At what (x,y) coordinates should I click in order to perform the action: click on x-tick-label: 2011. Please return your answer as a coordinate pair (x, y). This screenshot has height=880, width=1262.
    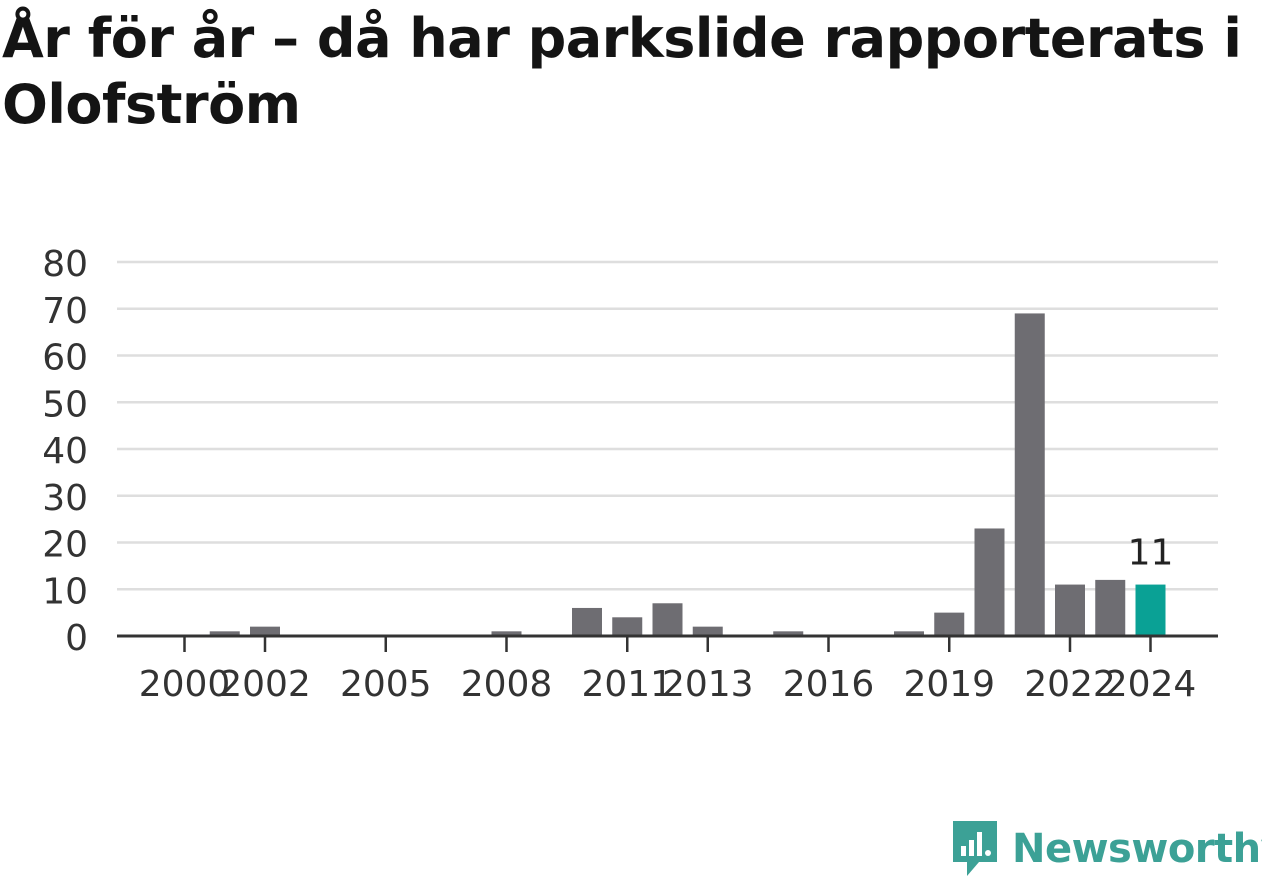
    Looking at the image, I should click on (627, 684).